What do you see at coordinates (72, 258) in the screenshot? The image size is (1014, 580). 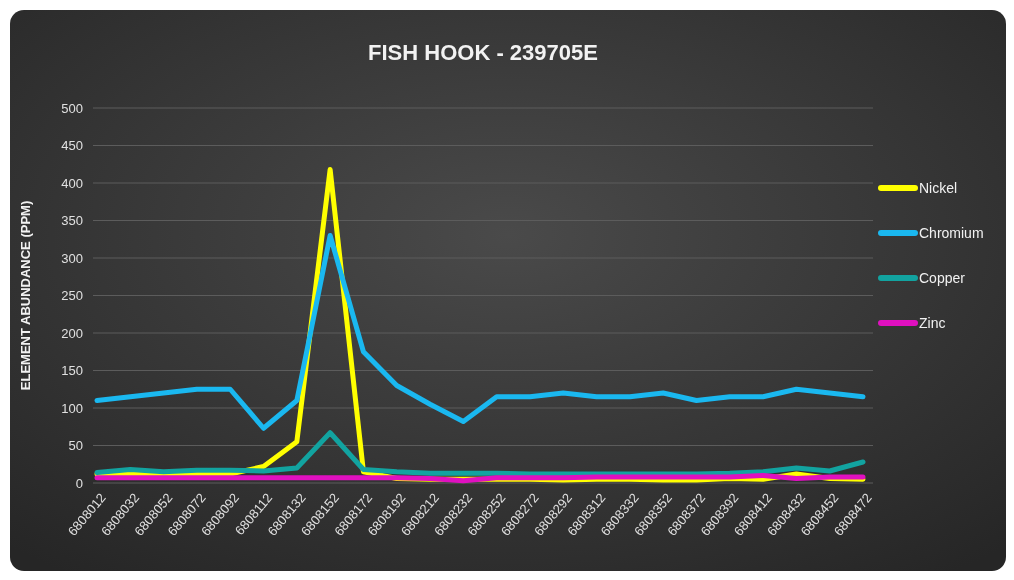 I see `y-tick-label: 300` at bounding box center [72, 258].